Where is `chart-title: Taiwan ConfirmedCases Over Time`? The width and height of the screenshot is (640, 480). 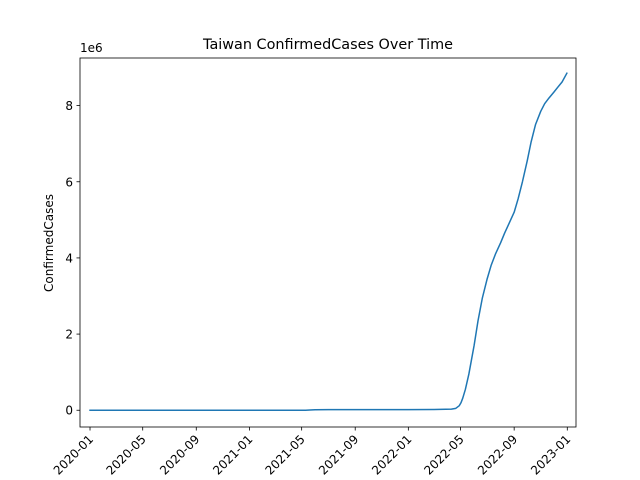 chart-title: Taiwan ConfirmedCases Over Time is located at coordinates (327, 45).